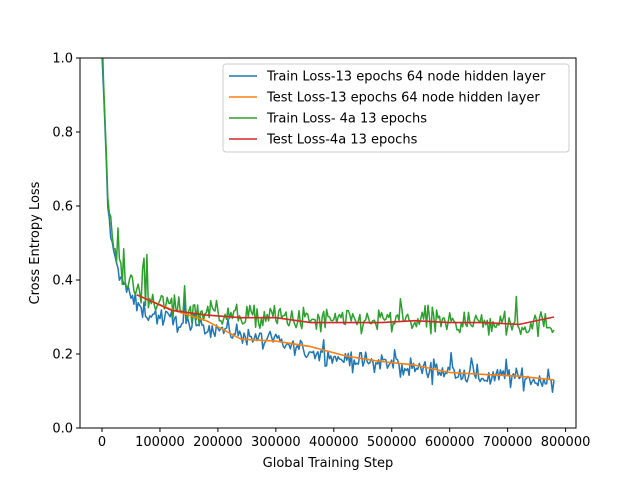 This screenshot has height=480, width=640. What do you see at coordinates (160, 442) in the screenshot?
I see `x-tick-label: 100000` at bounding box center [160, 442].